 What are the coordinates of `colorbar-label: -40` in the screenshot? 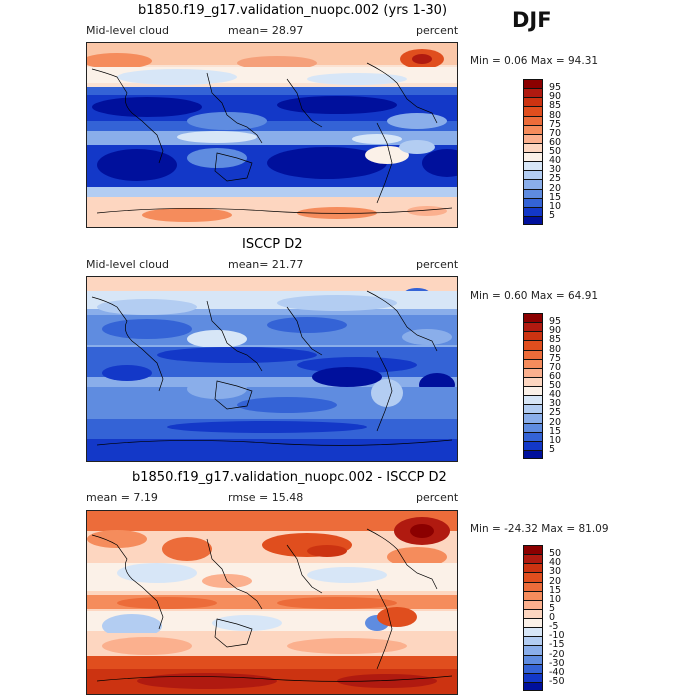 It's located at (557, 672).